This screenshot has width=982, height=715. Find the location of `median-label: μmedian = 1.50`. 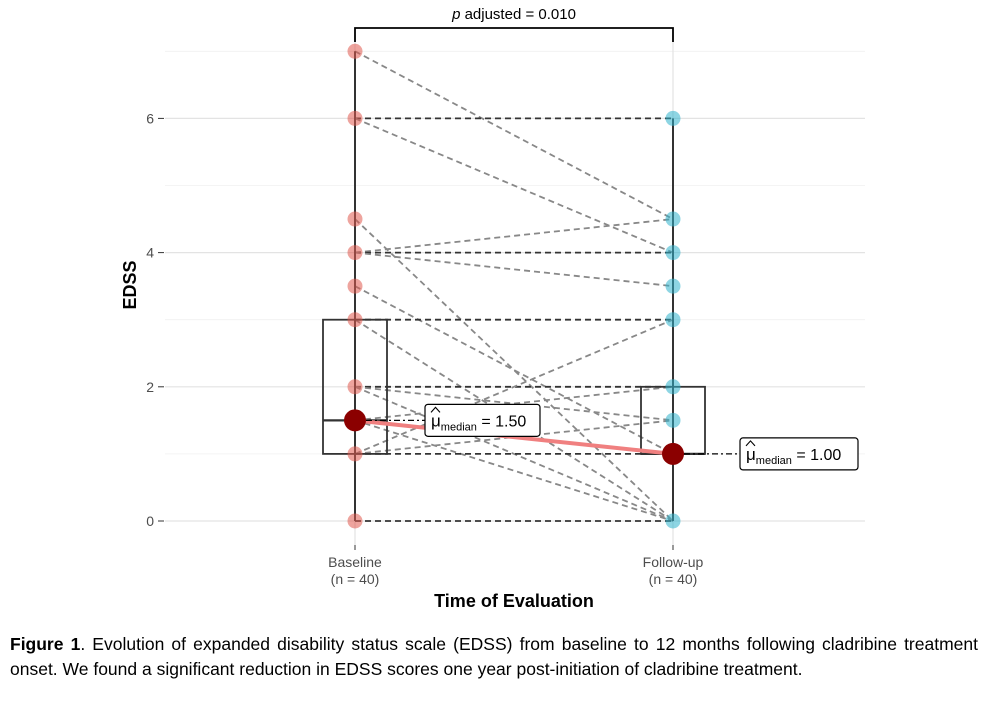

median-label: μmedian = 1.50 is located at coordinates (478, 422).